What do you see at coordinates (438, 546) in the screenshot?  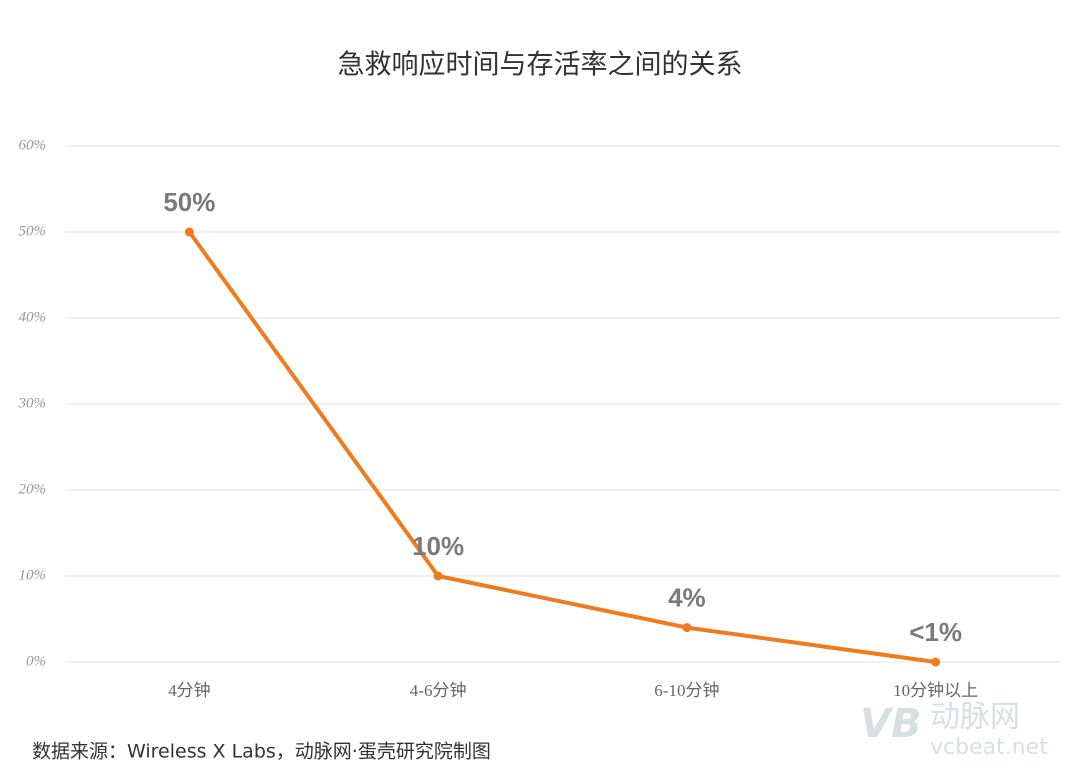 I see `value-label: 10%` at bounding box center [438, 546].